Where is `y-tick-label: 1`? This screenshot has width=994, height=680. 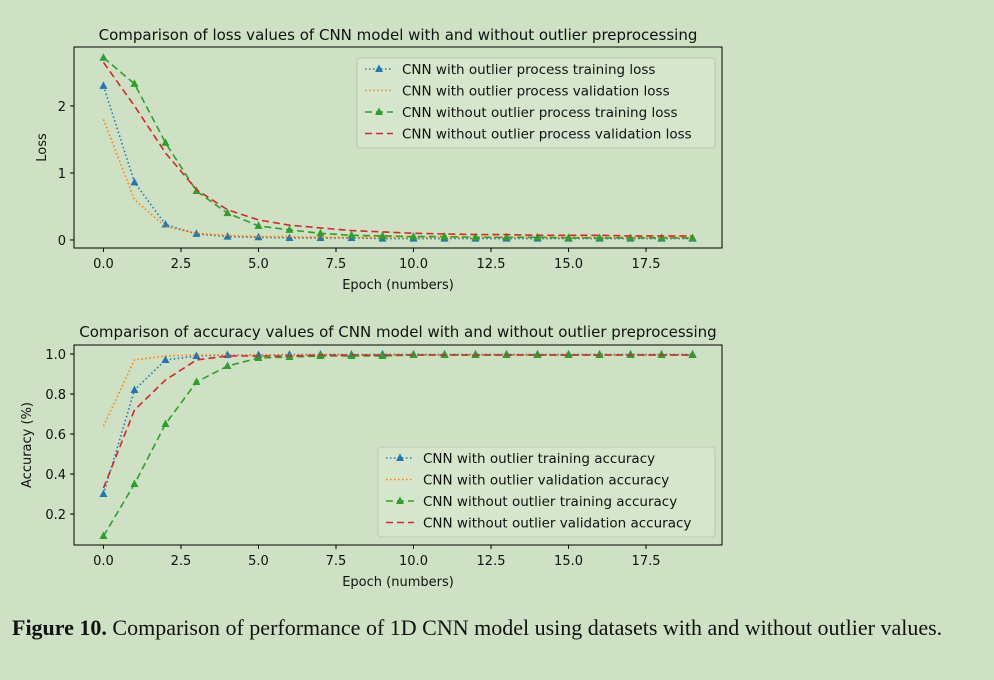
y-tick-label: 1 is located at coordinates (62, 174).